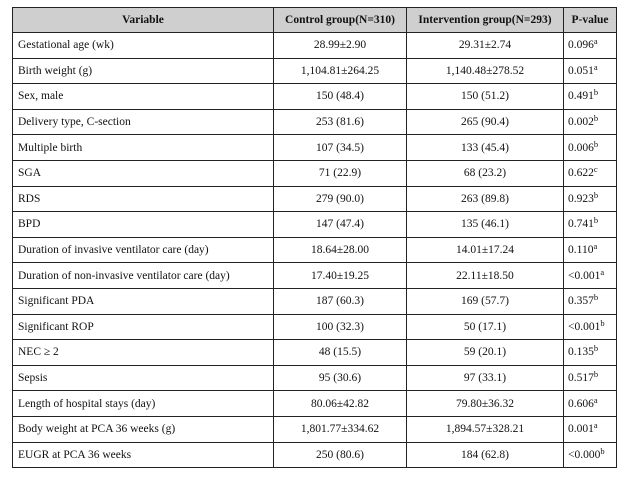  Describe the element at coordinates (143, 45) in the screenshot. I see `cell-variable: Gestational age (wk)` at that location.